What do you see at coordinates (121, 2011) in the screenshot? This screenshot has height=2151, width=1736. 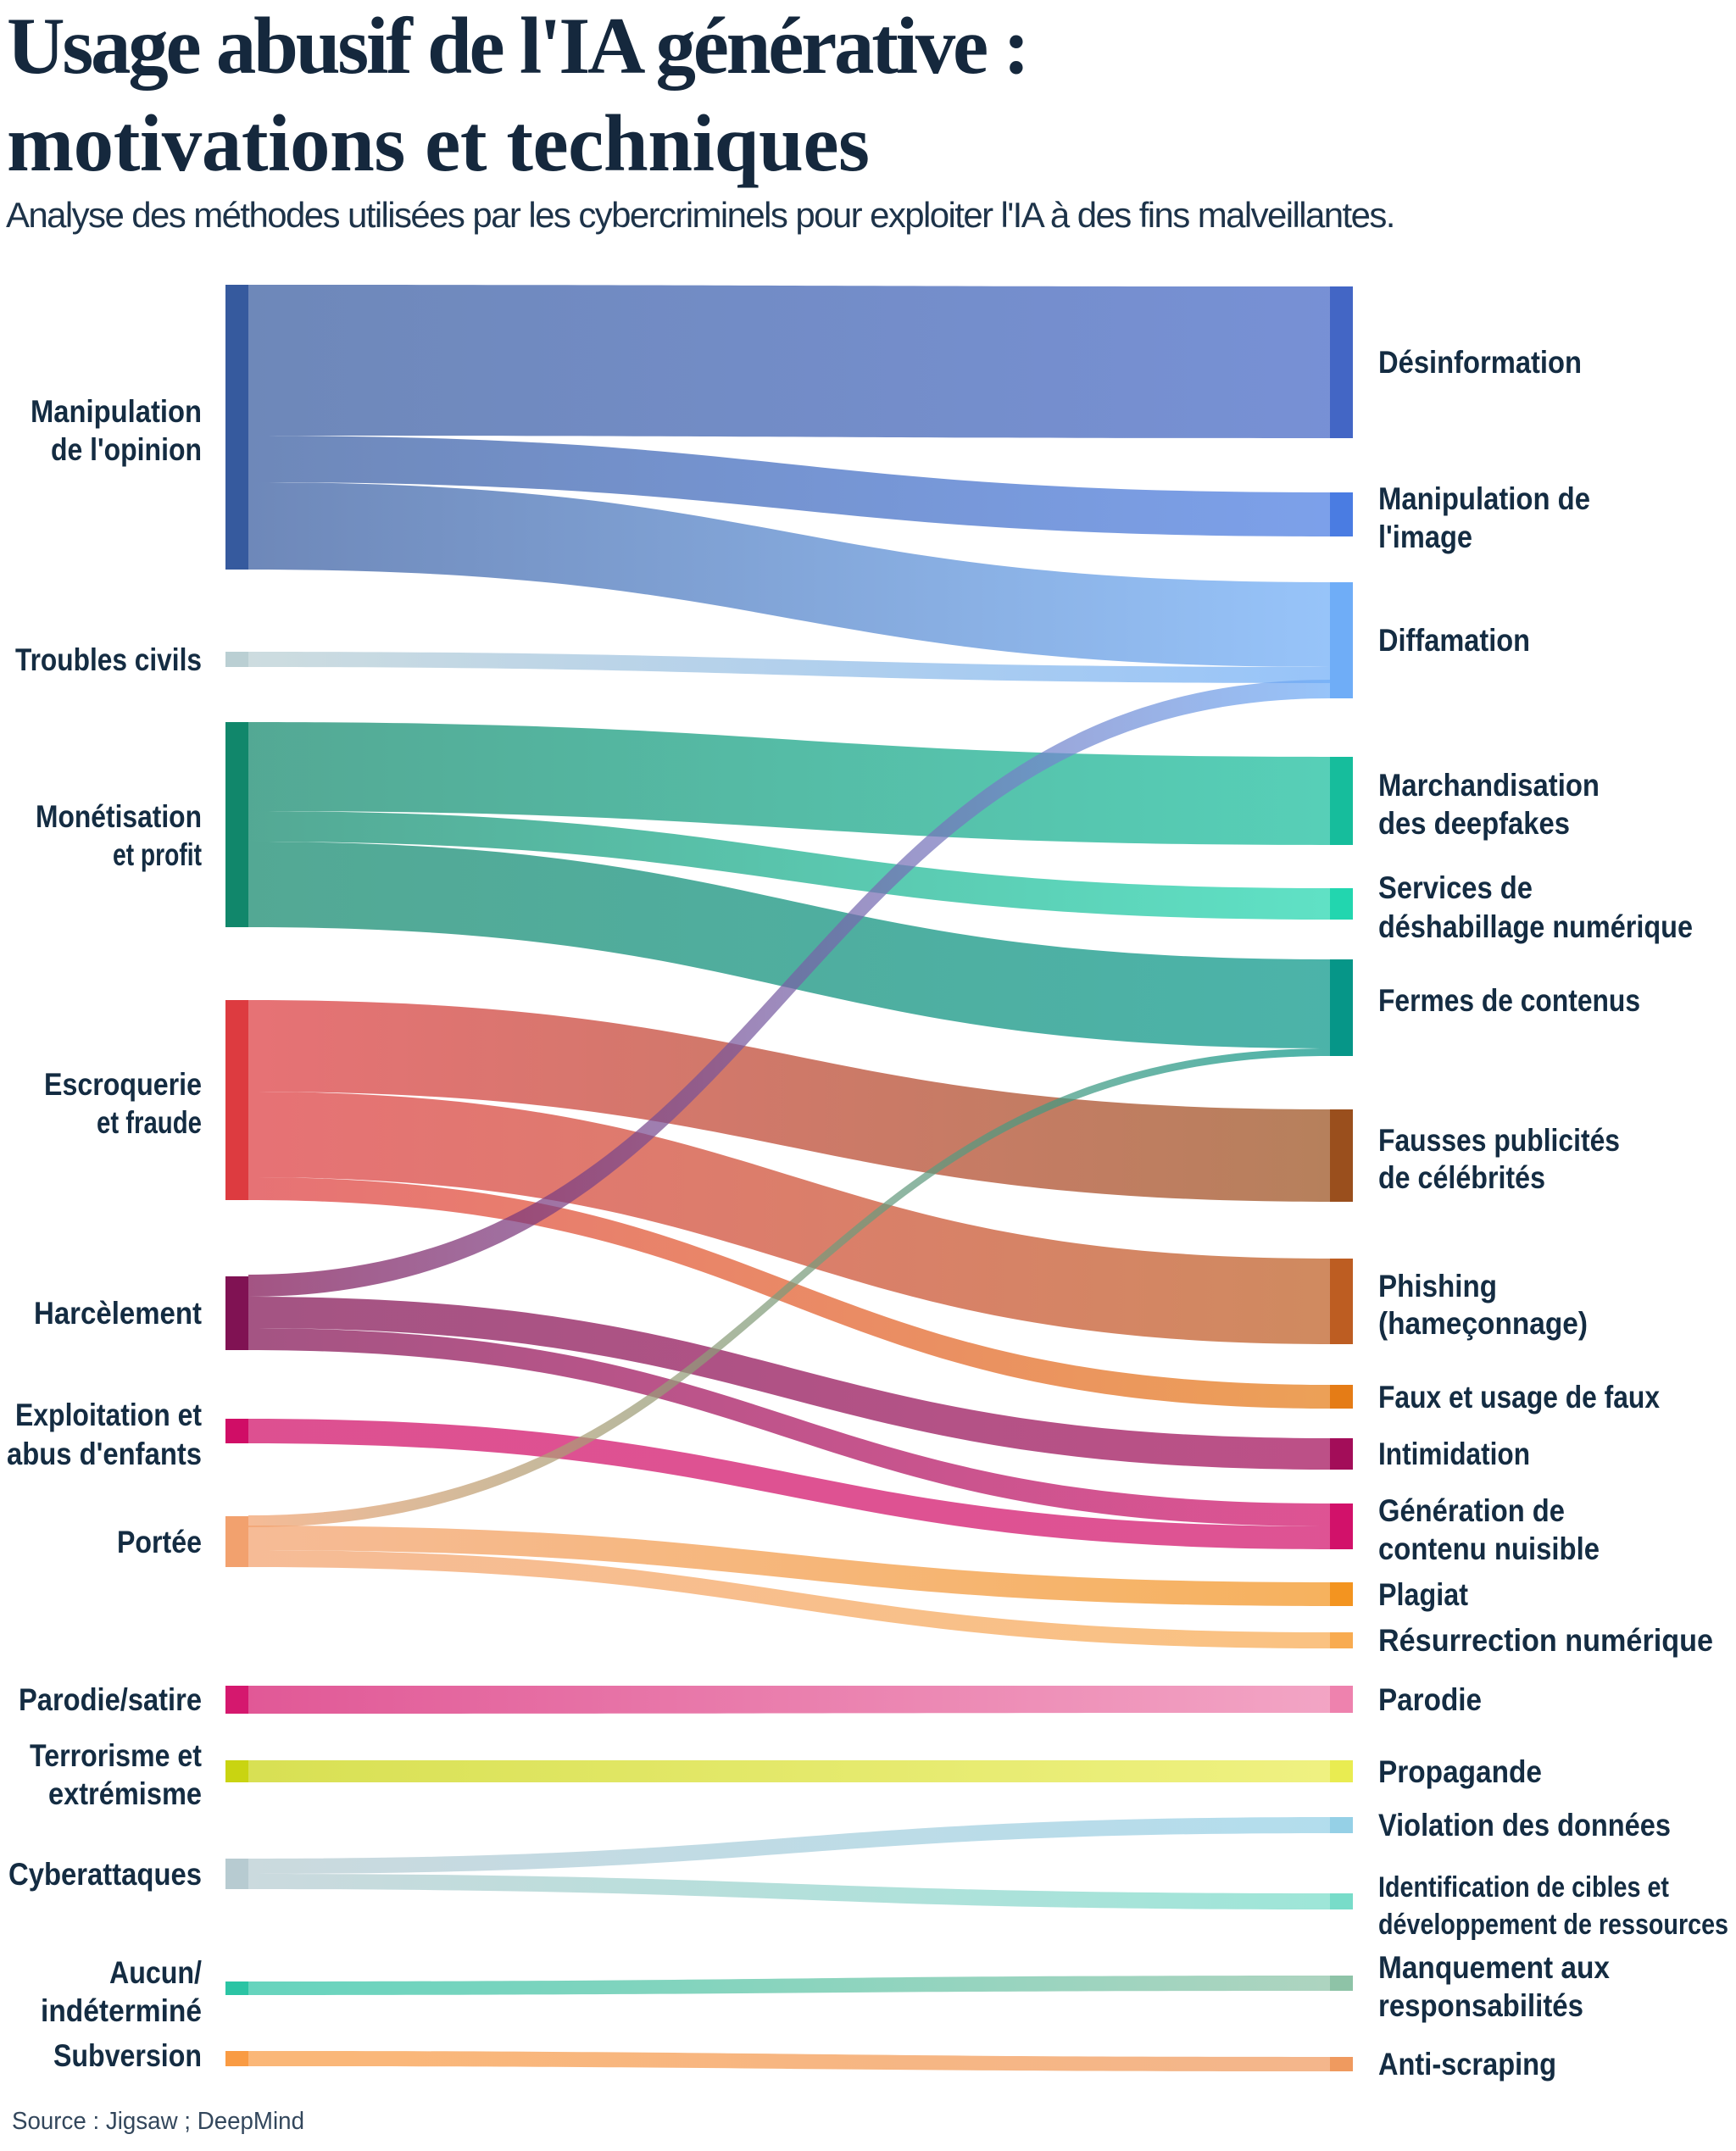 I see `svg-text: indéterminé` at bounding box center [121, 2011].